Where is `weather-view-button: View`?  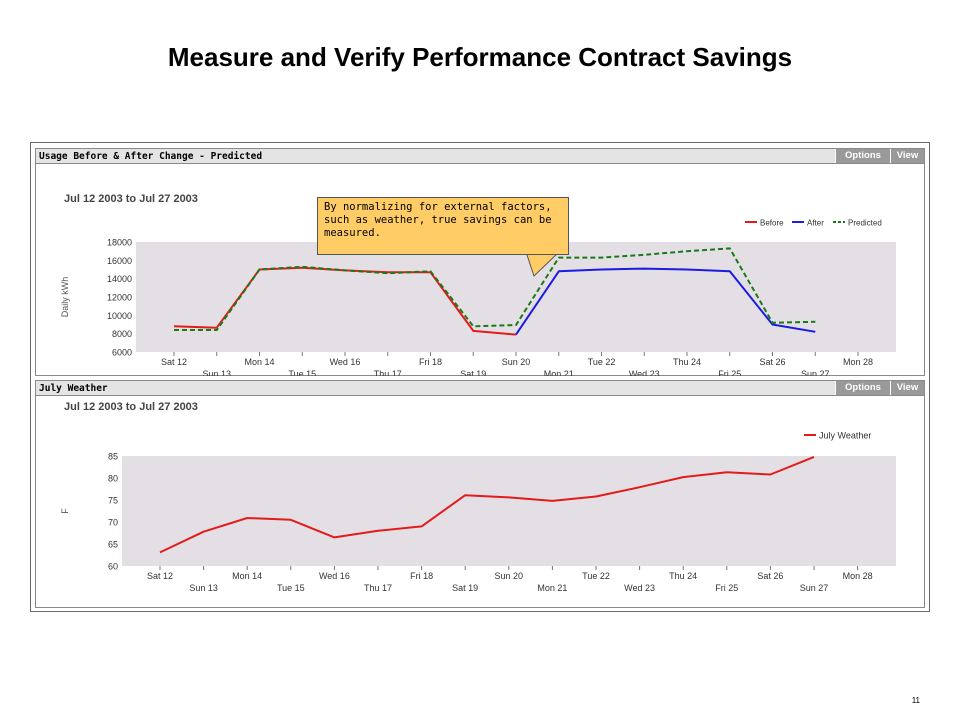
weather-view-button: View is located at coordinates (907, 388).